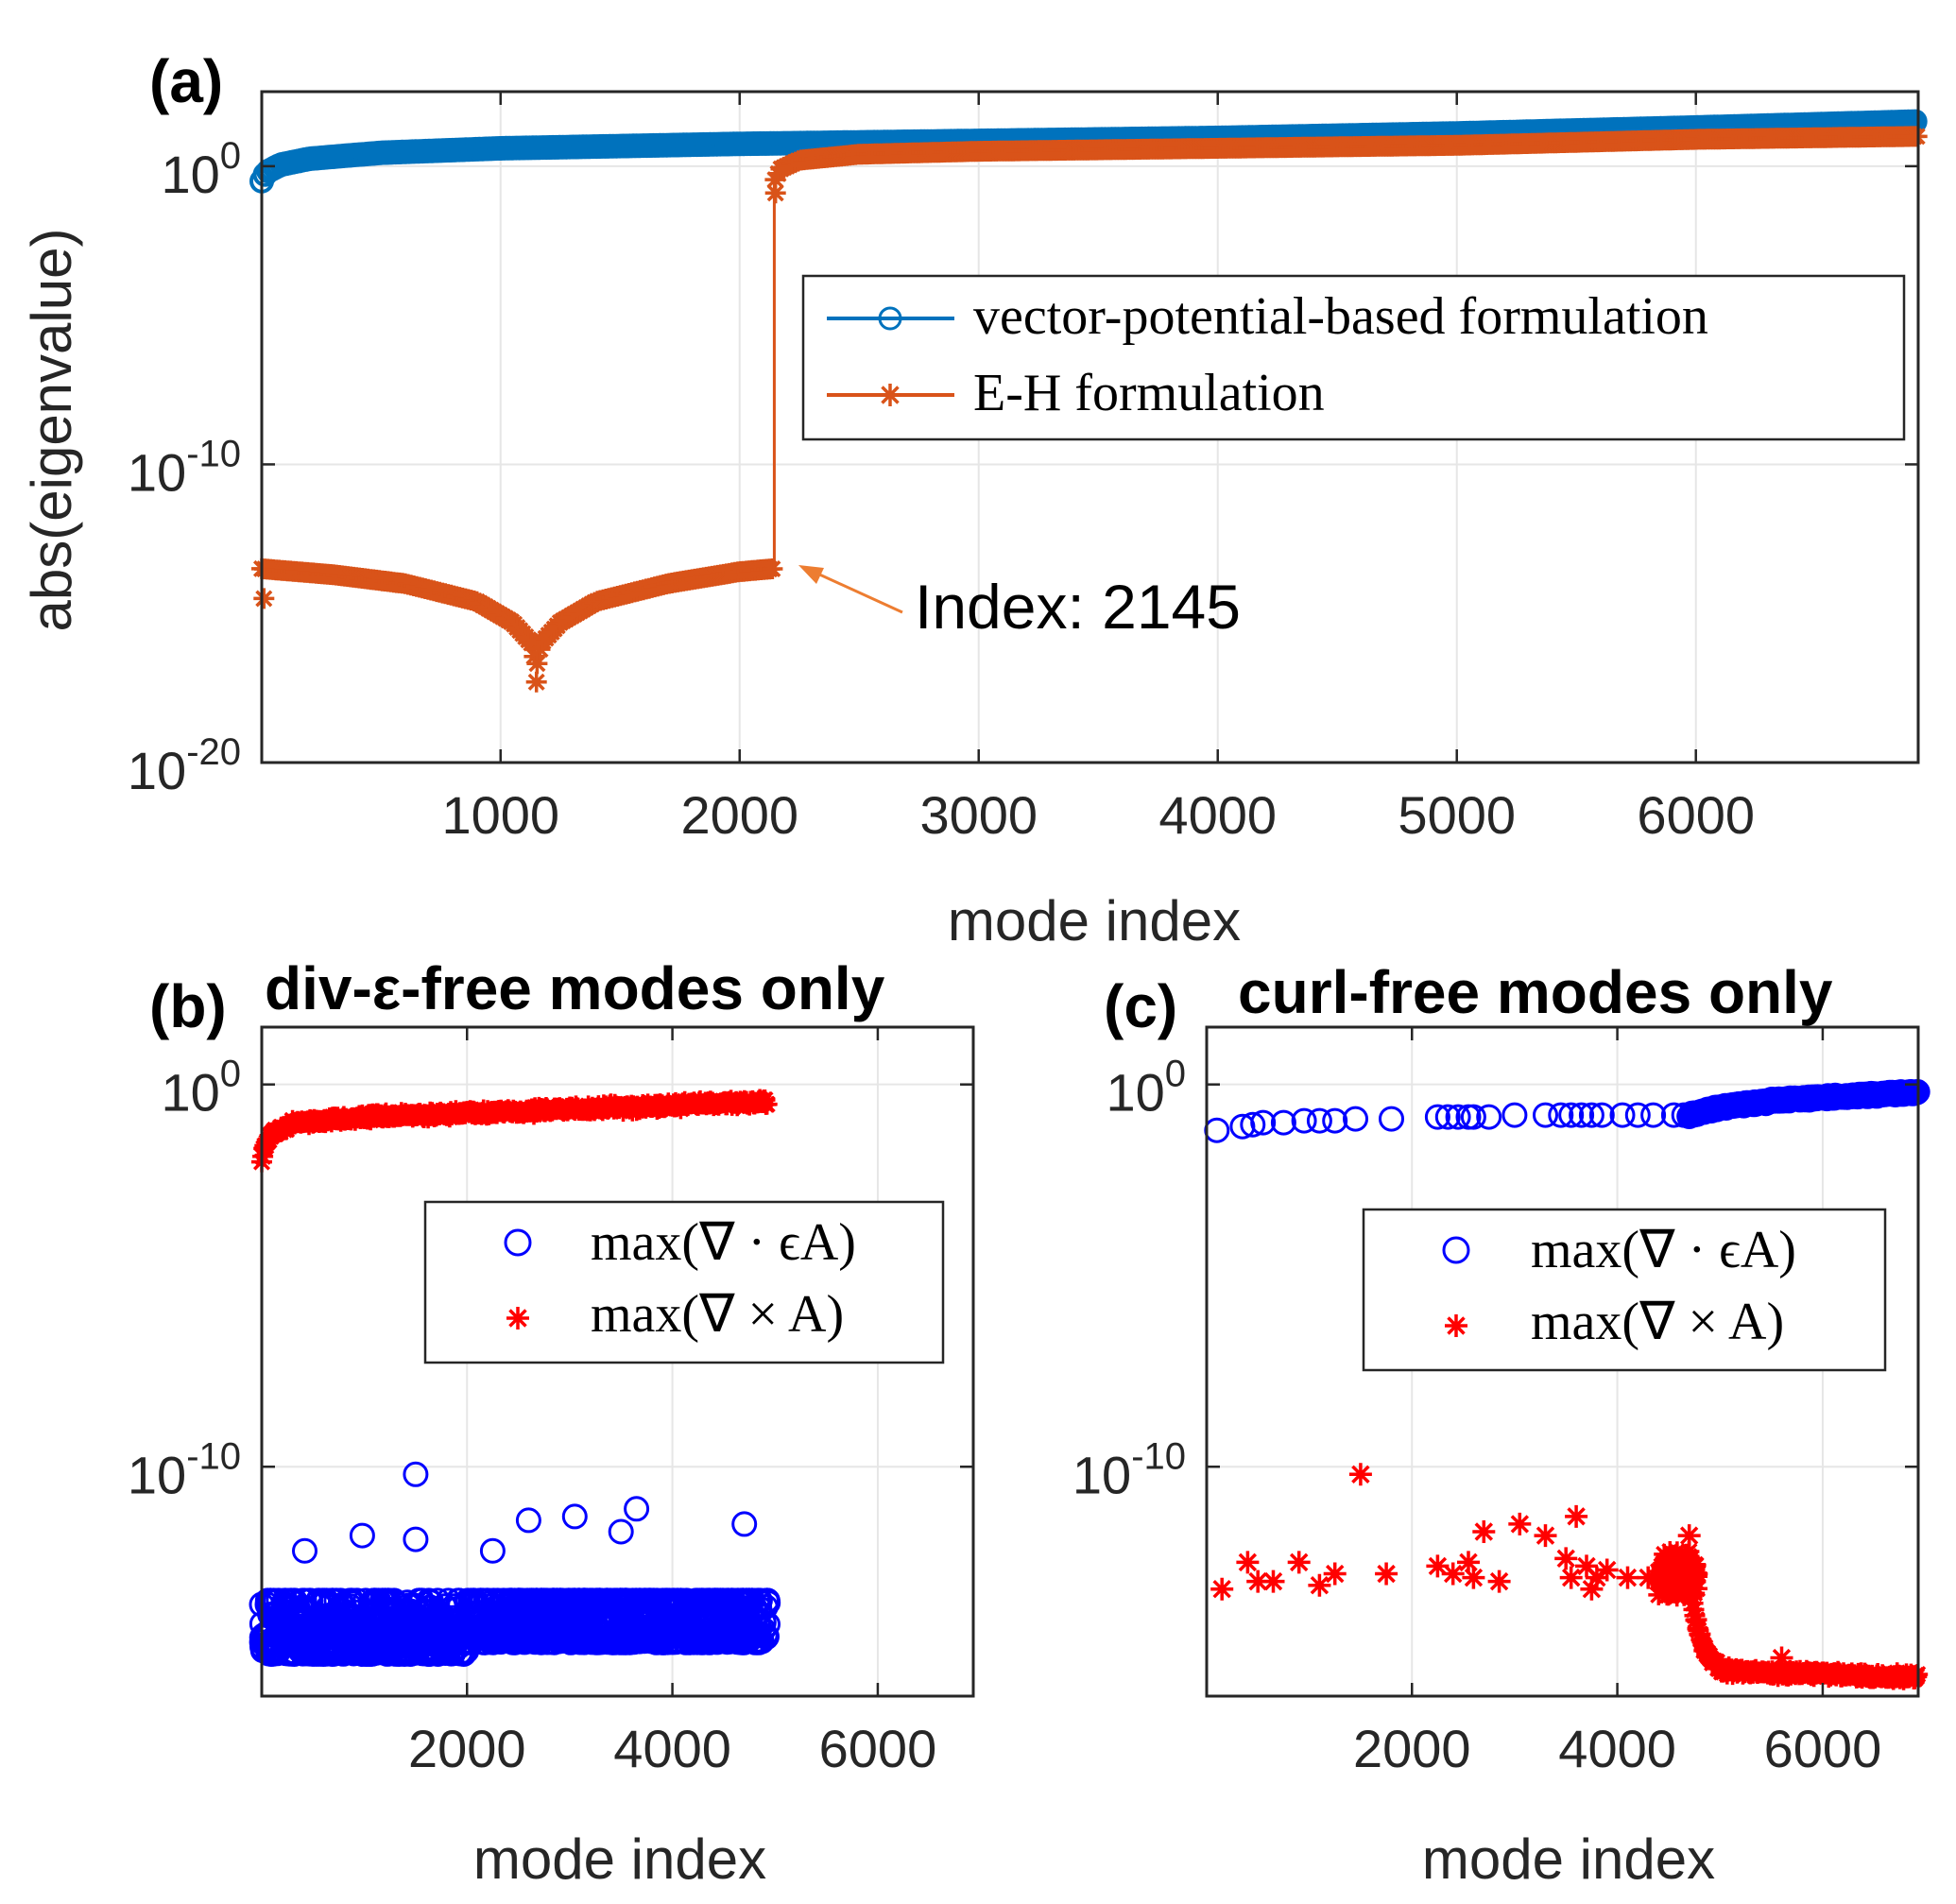  I want to click on legend-label-div: max(∇ · ϵA), so click(724, 1242).